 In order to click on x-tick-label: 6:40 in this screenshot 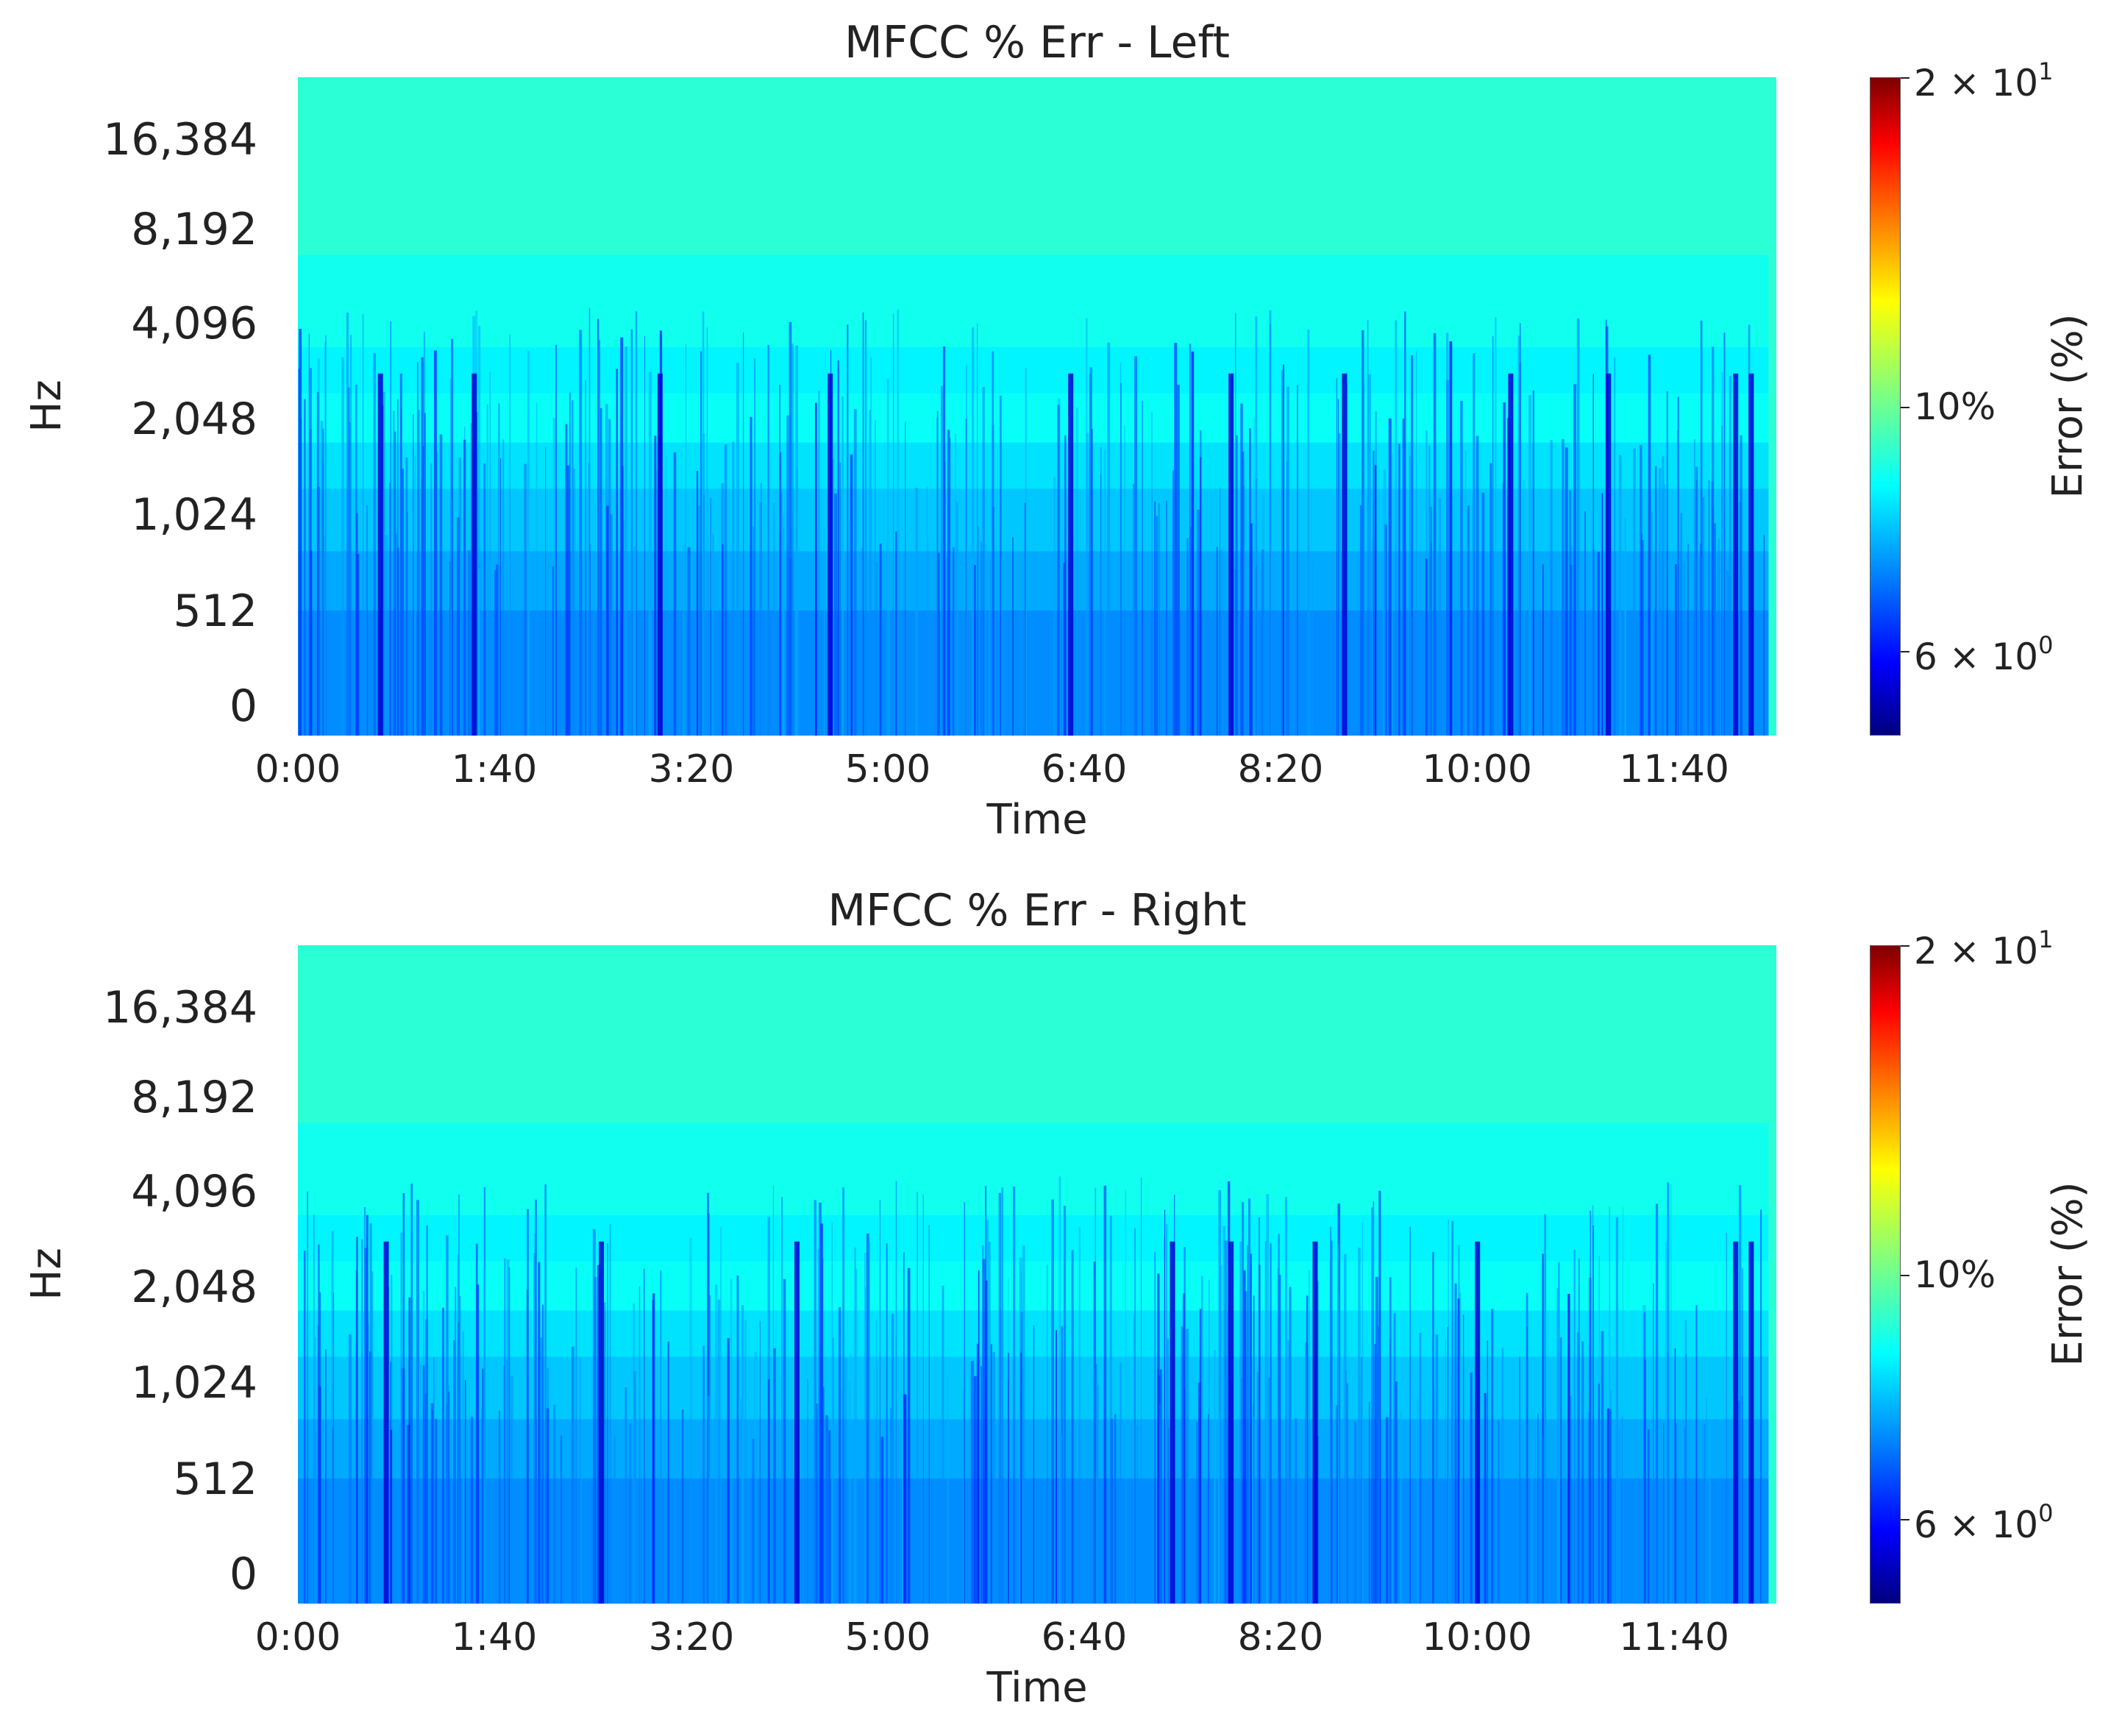, I will do `click(1084, 769)`.